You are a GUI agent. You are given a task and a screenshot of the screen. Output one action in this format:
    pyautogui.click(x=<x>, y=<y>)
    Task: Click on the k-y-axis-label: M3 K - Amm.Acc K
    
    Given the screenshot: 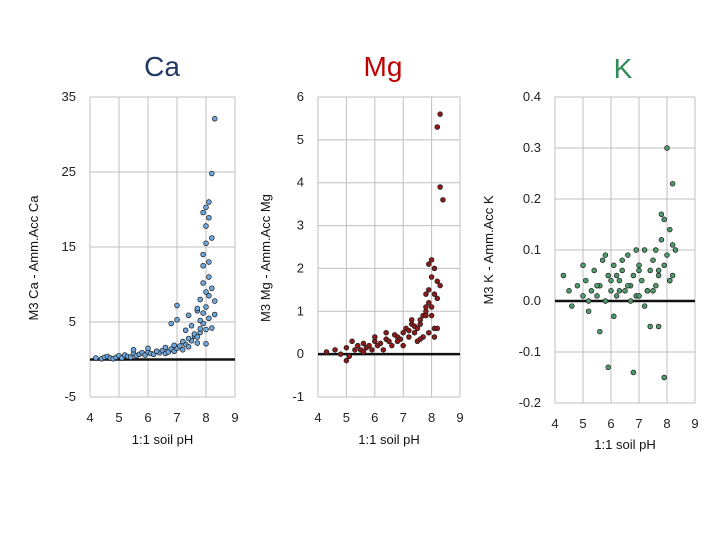 What is the action you would take?
    pyautogui.click(x=488, y=249)
    